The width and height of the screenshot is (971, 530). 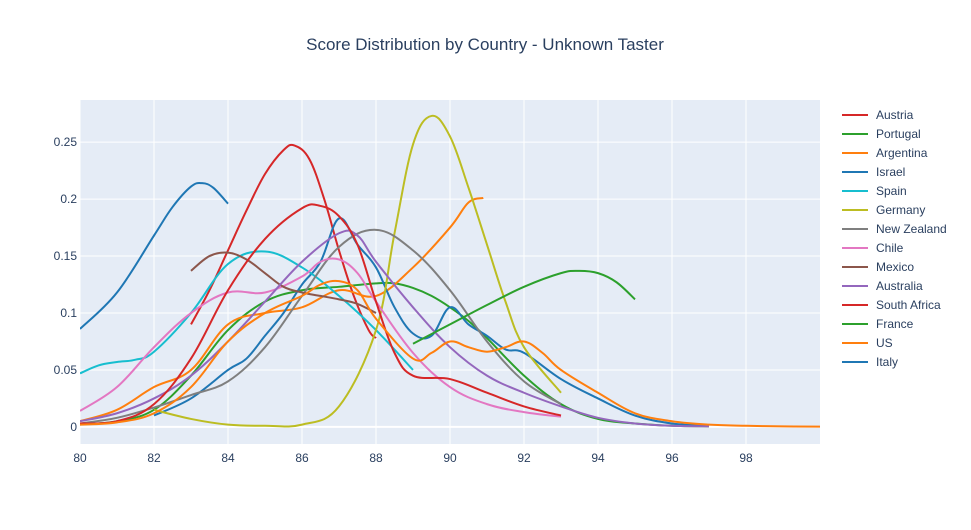 I want to click on legend-item: New Zealand, so click(x=894, y=229).